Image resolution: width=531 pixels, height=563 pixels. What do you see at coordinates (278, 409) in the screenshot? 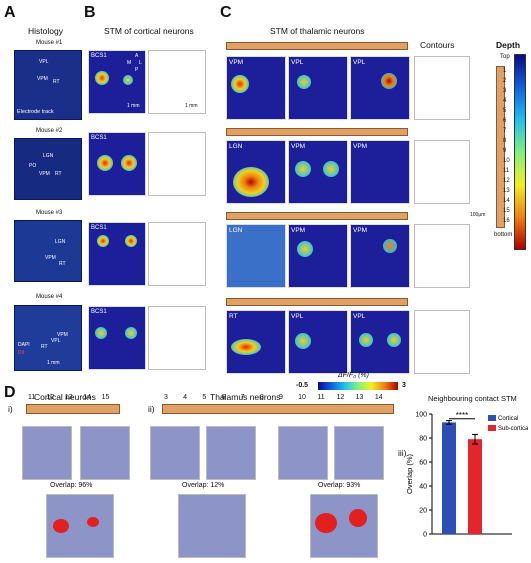
I see `d-ii-probe` at bounding box center [278, 409].